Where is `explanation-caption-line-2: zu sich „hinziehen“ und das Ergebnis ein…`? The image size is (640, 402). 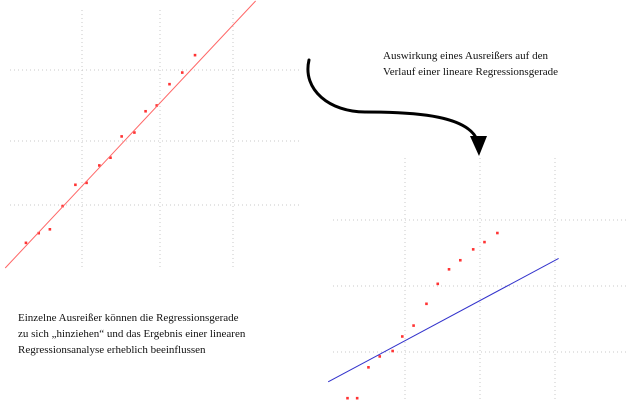 explanation-caption-line-2: zu sich „hinziehen“ und das Ergebnis ein… is located at coordinates (132, 334).